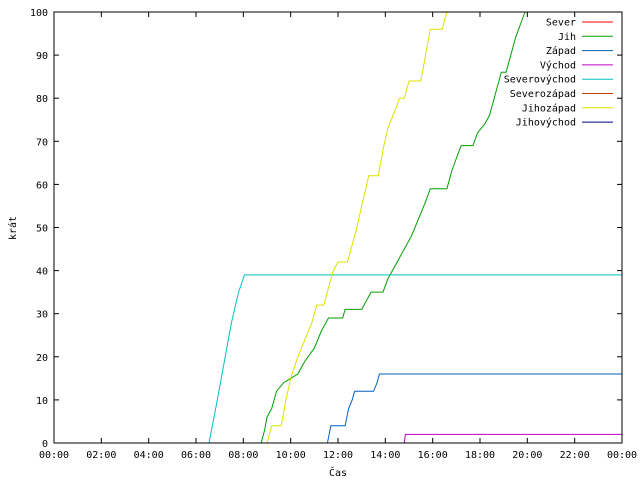 The image size is (640, 480). What do you see at coordinates (243, 455) in the screenshot?
I see `x-tick-label: 08:00` at bounding box center [243, 455].